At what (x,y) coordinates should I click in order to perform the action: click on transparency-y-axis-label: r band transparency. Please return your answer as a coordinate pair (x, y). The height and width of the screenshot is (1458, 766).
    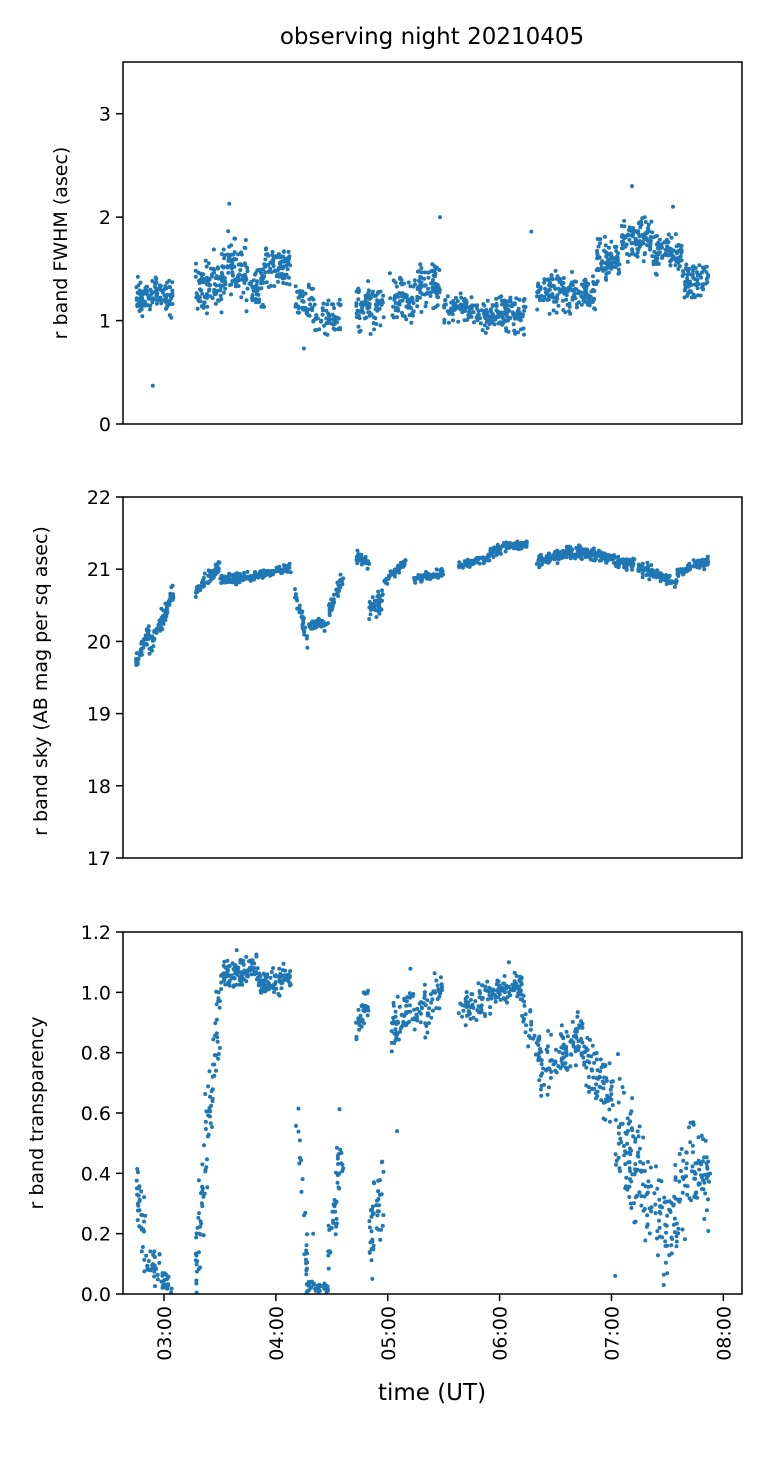
    Looking at the image, I should click on (37, 1112).